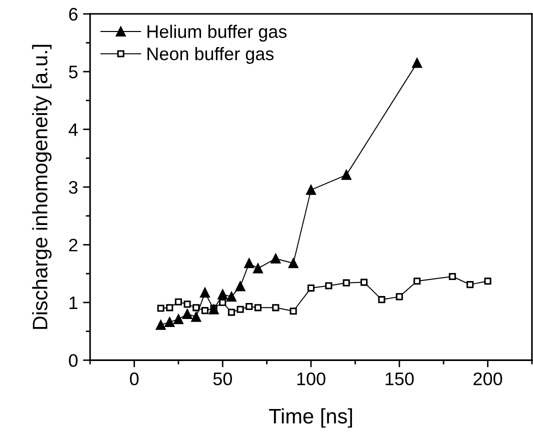  What do you see at coordinates (211, 55) in the screenshot?
I see `legend-label: Neon buffer gas` at bounding box center [211, 55].